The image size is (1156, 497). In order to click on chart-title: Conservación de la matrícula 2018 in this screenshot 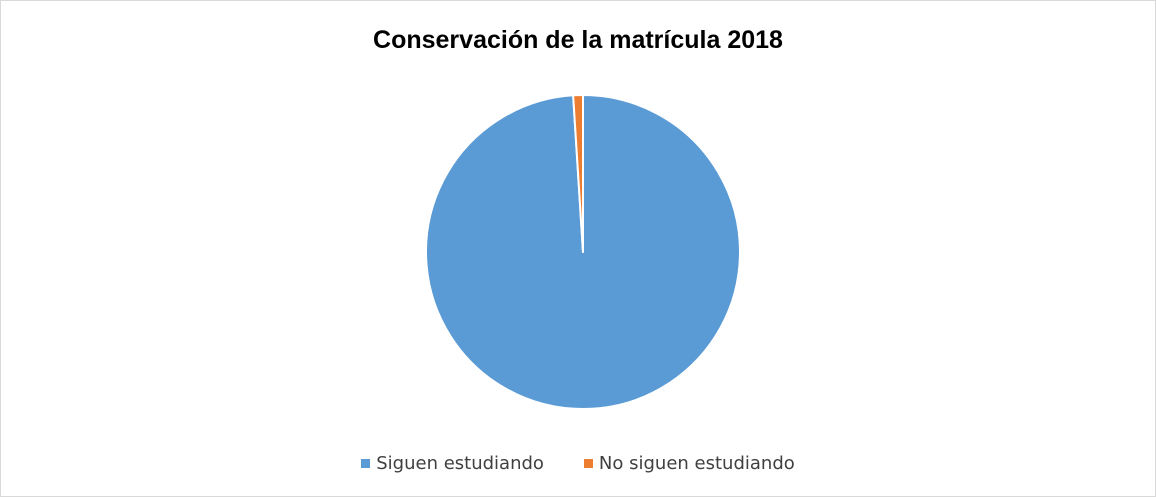, I will do `click(578, 40)`.